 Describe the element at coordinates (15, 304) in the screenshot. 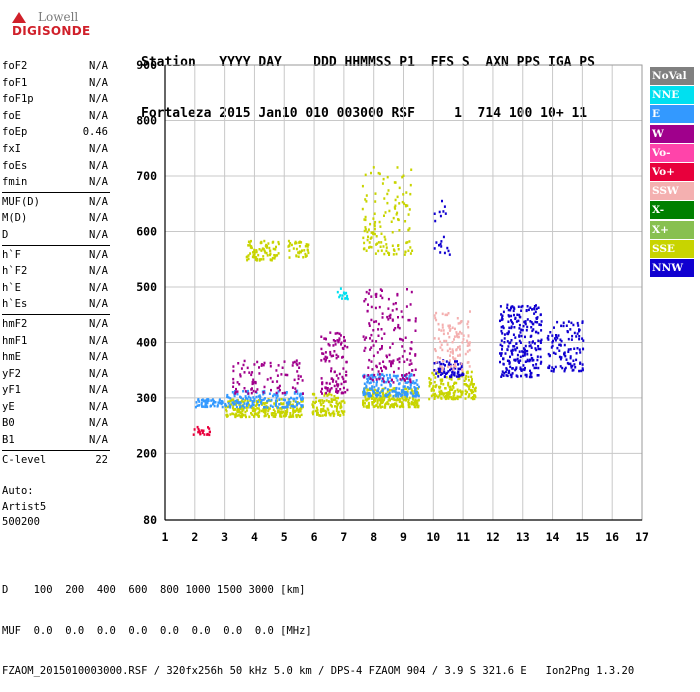

I see `parameter-name: h`Es` at that location.